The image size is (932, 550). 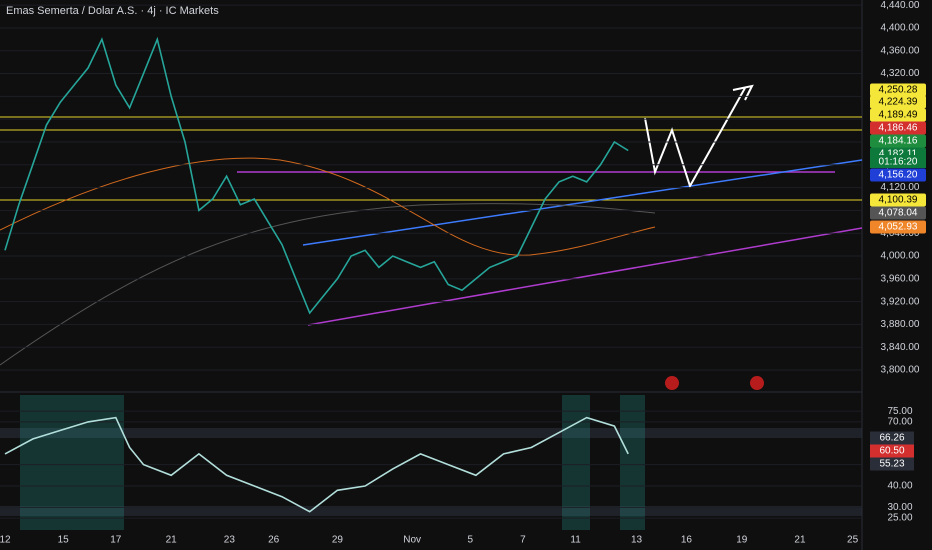 I want to click on x-tick-label: 26, so click(x=274, y=540).